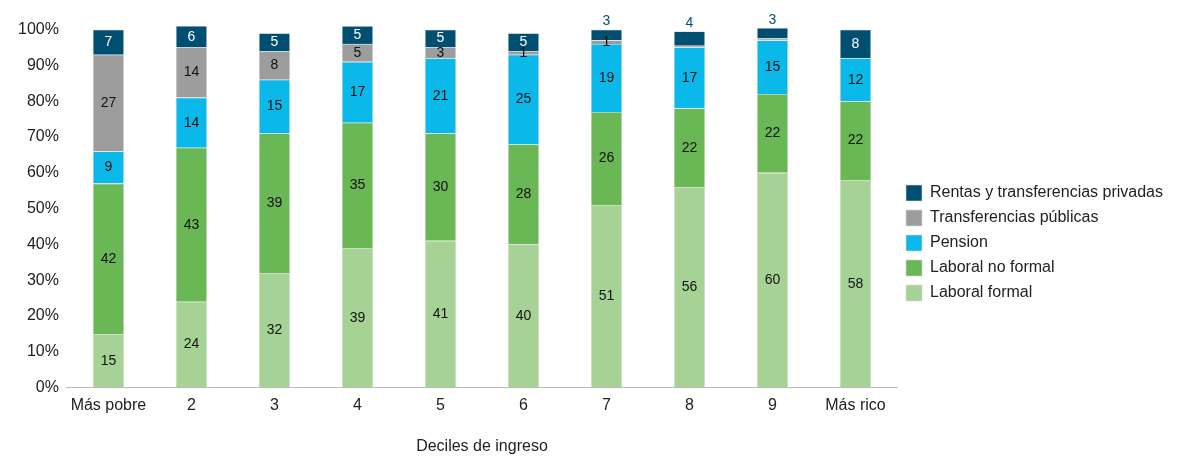 The height and width of the screenshot is (465, 1183). What do you see at coordinates (992, 267) in the screenshot?
I see `legend-label: Laboral no formal` at bounding box center [992, 267].